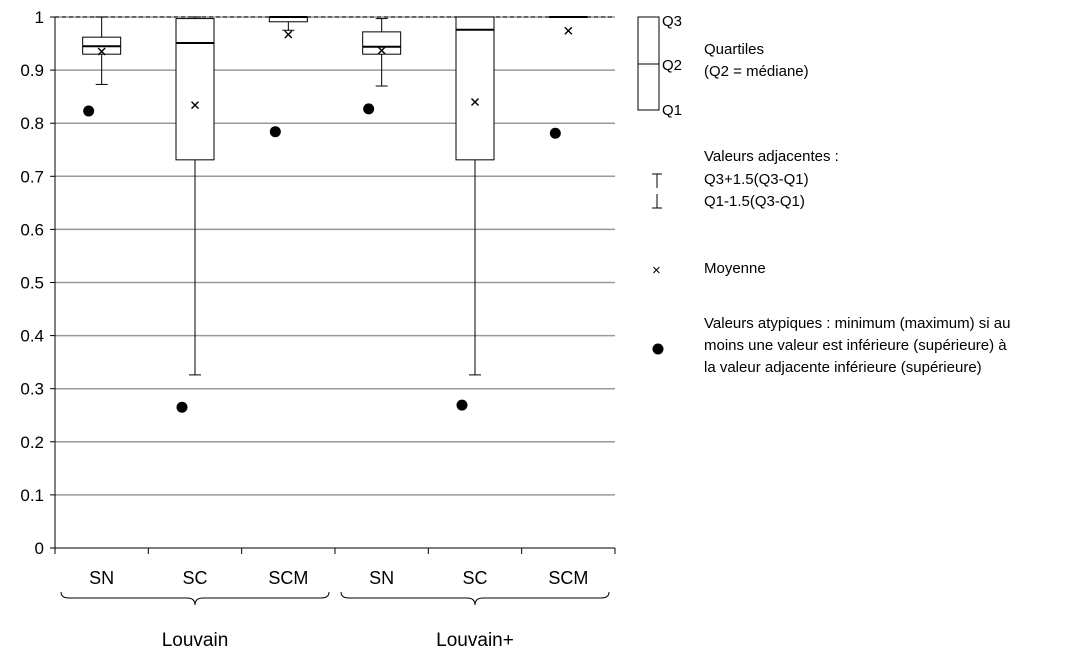  What do you see at coordinates (672, 21) in the screenshot?
I see `legend-q3-label: Q3` at bounding box center [672, 21].